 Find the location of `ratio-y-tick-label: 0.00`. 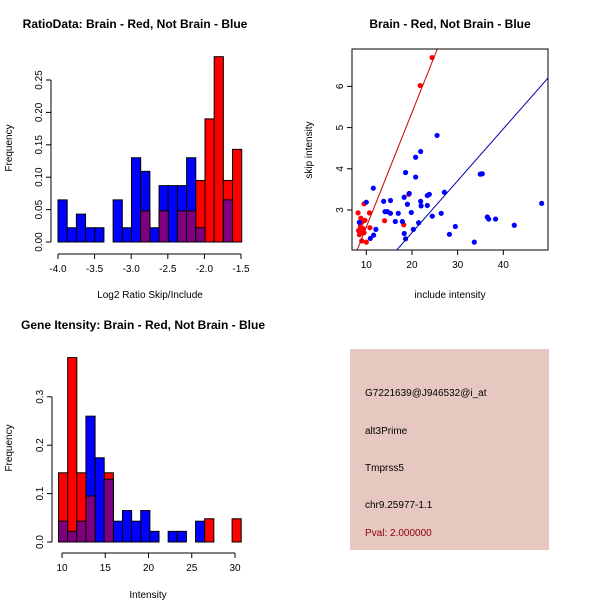

ratio-y-tick-label: 0.00 is located at coordinates (39, 242).